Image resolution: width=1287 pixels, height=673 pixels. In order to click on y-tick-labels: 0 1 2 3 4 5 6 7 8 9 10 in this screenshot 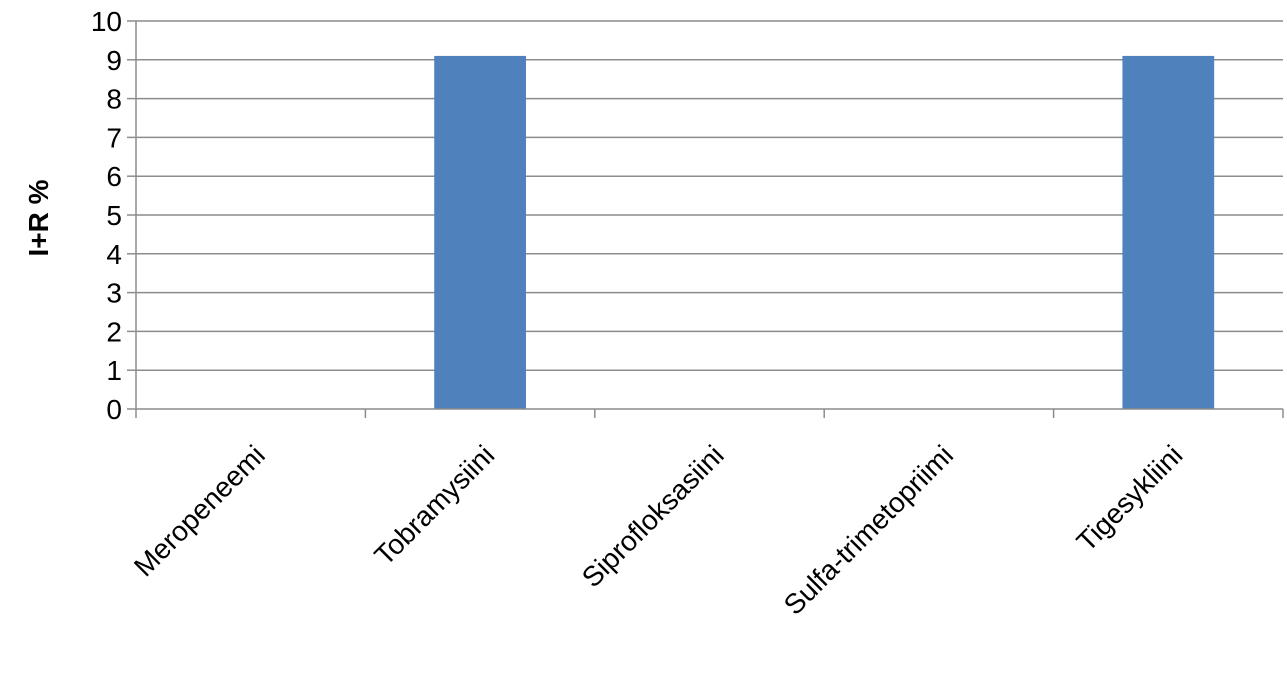, I will do `click(106, 215)`.